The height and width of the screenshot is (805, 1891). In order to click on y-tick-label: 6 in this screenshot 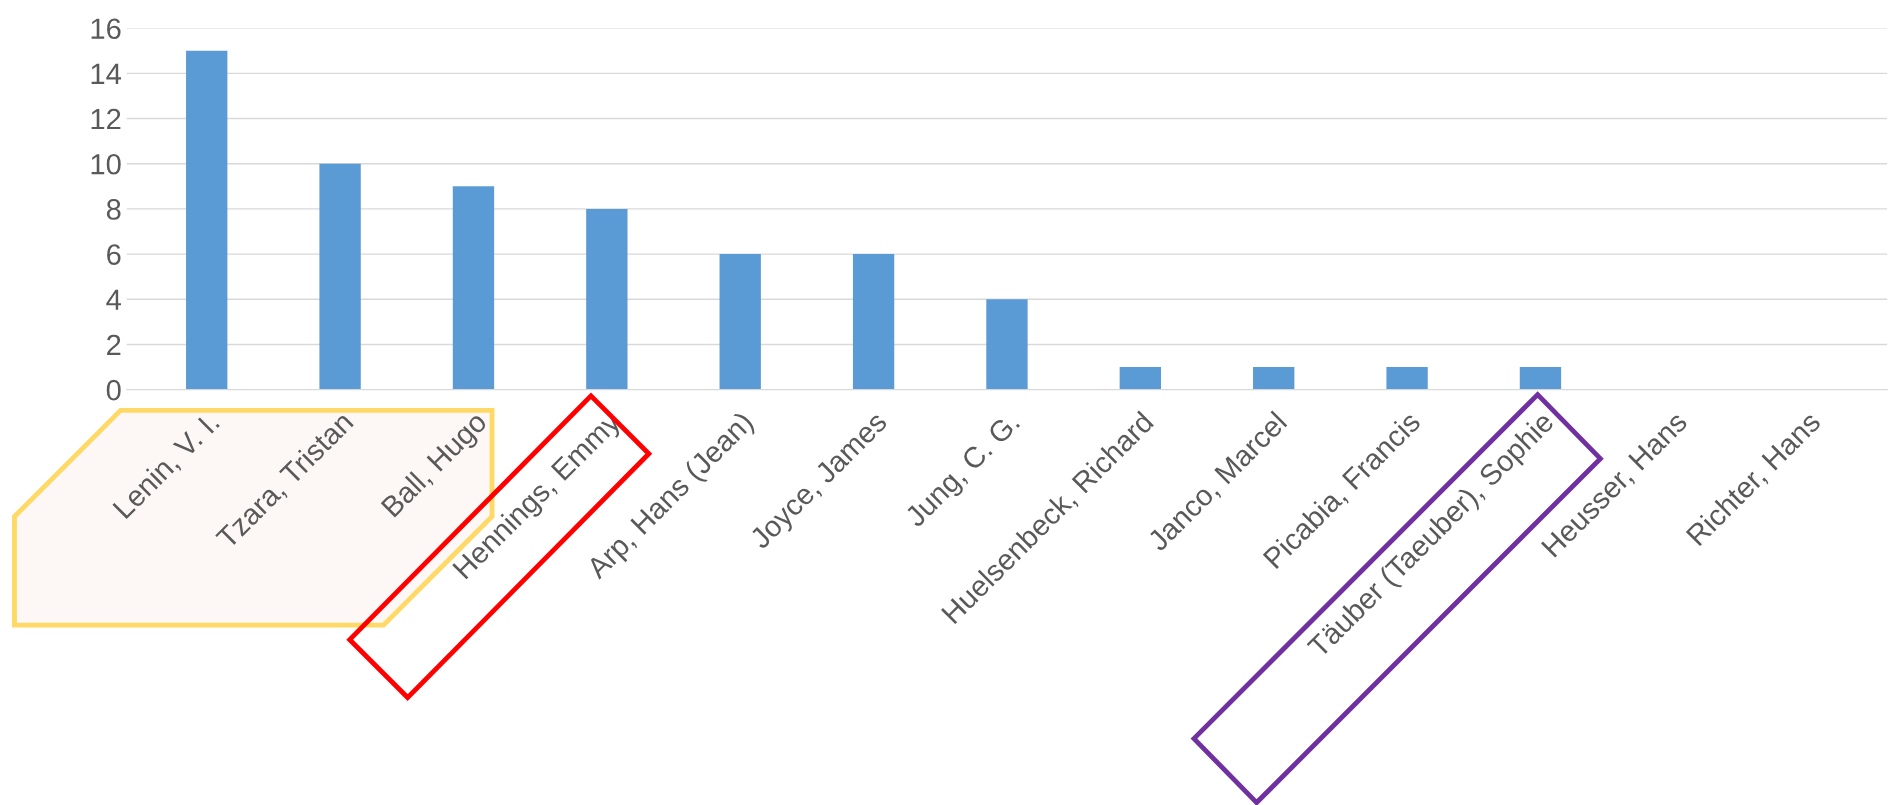, I will do `click(114, 254)`.